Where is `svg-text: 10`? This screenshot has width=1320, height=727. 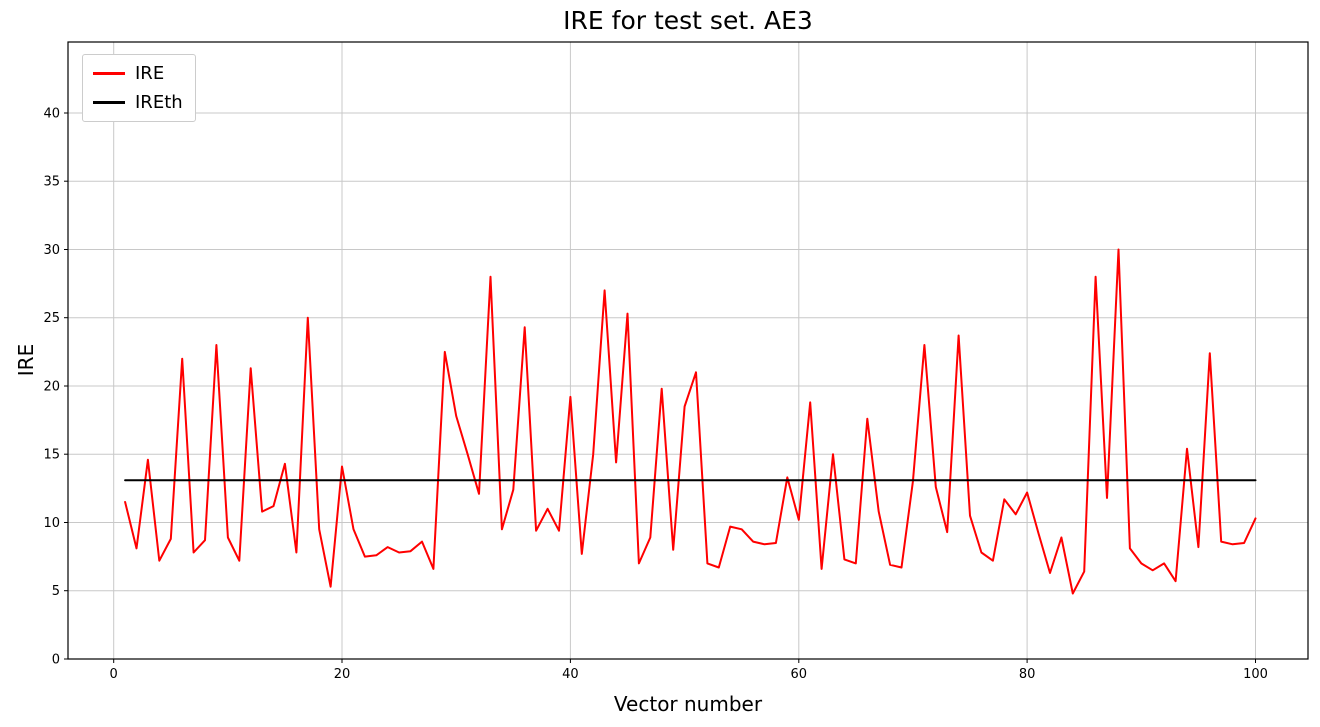 svg-text: 10 is located at coordinates (51, 523).